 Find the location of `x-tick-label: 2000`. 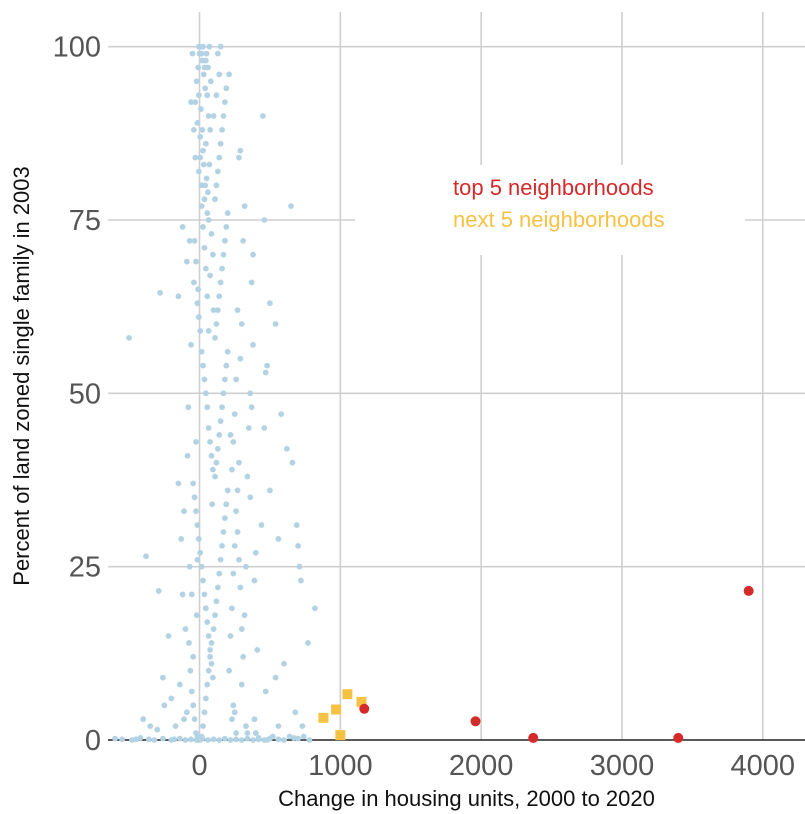

x-tick-label: 2000 is located at coordinates (481, 766).